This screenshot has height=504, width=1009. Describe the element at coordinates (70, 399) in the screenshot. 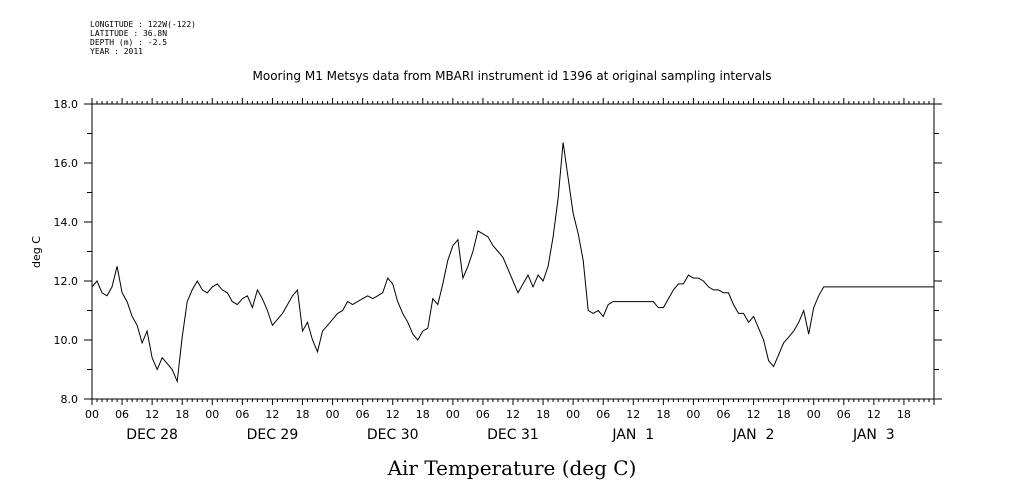

I see `y-tick-label: 8.0` at that location.